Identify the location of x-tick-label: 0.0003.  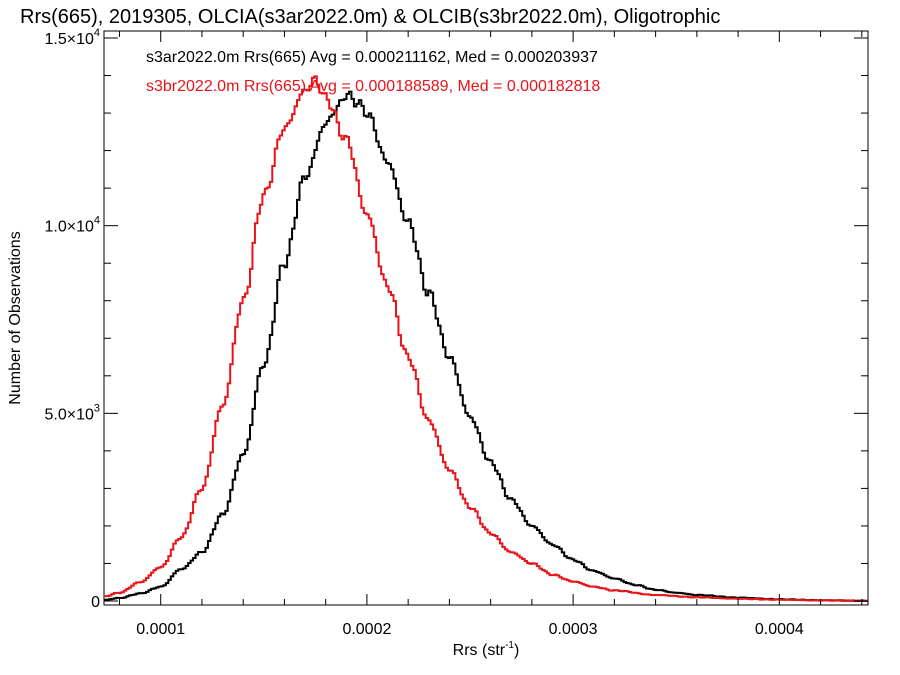
(573, 629).